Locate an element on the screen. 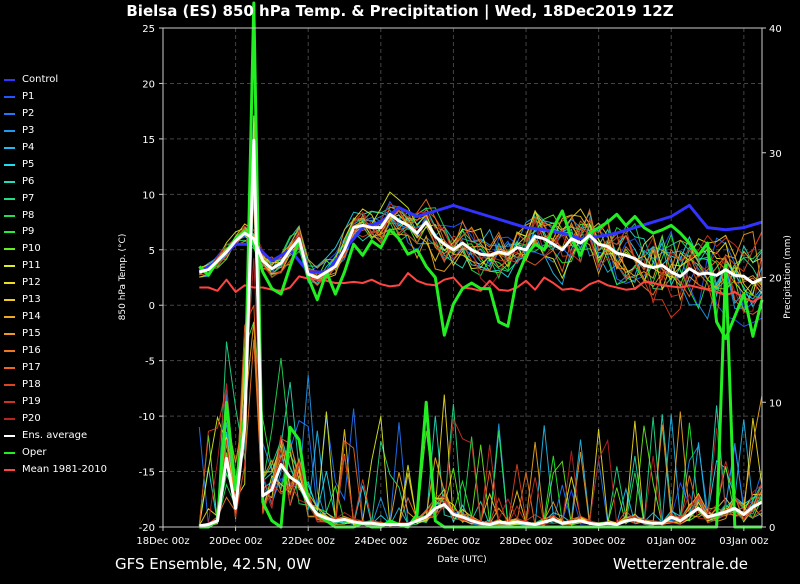  x-tick-label: 30Dec 00z is located at coordinates (598, 541).